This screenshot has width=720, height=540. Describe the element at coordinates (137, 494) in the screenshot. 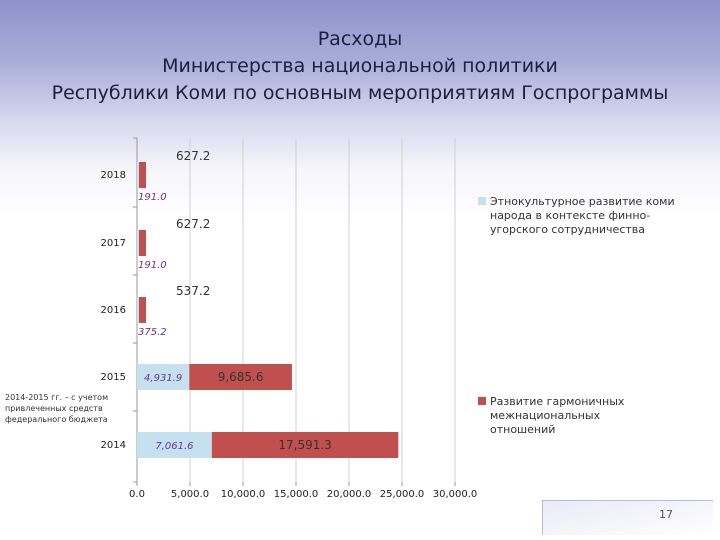

I see `x-tick-label: 0.0` at that location.